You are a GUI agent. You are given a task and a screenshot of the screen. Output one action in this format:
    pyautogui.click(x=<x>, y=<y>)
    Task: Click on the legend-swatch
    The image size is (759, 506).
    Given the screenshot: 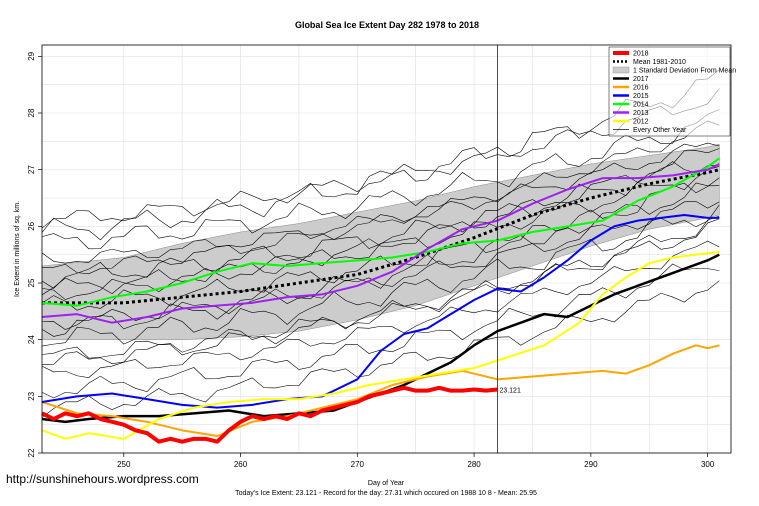 What is the action you would take?
    pyautogui.click(x=621, y=70)
    